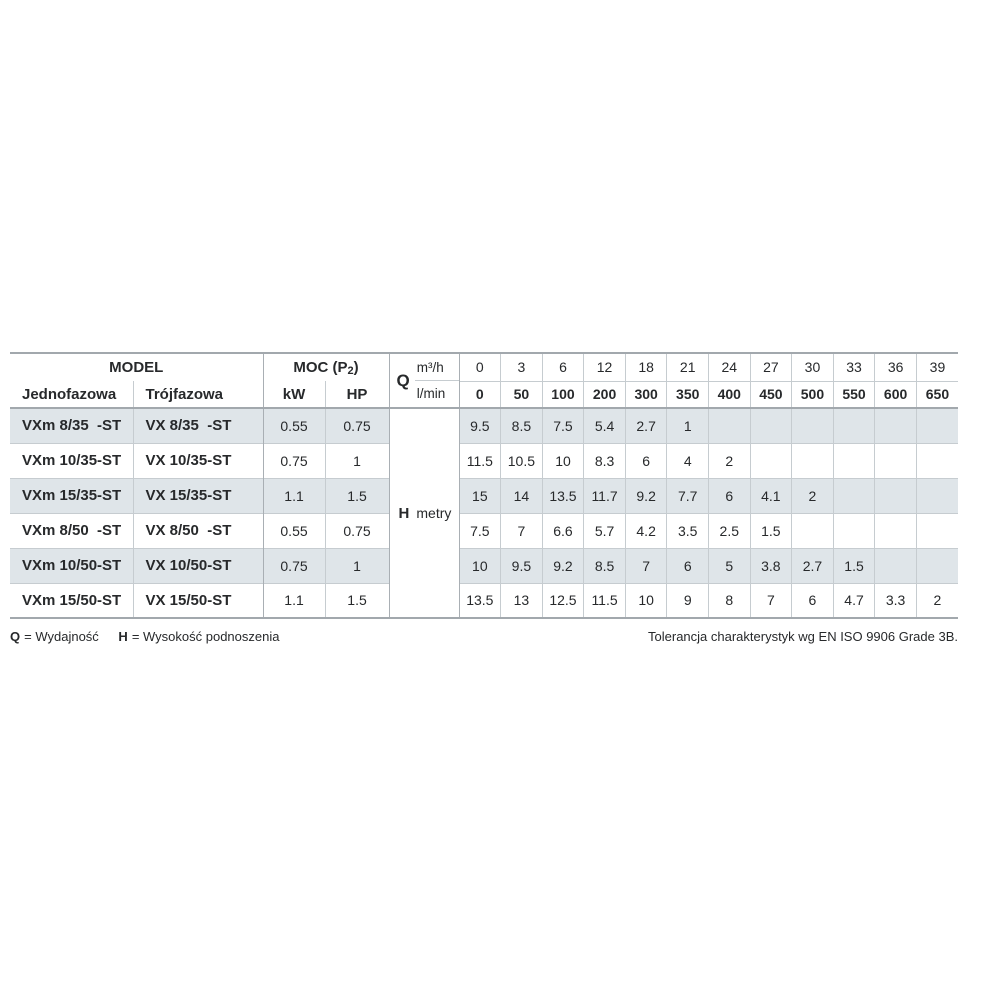 This screenshot has width=1000, height=1000. What do you see at coordinates (198, 425) in the screenshot?
I see `model-three-phase-cell: VX 8/35 -ST` at bounding box center [198, 425].